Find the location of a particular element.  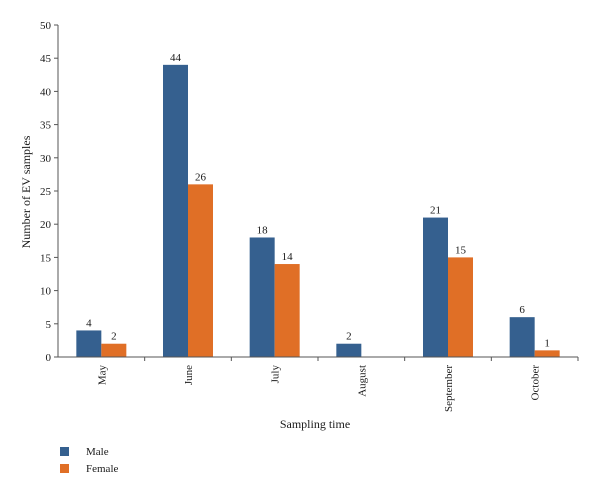

y-tick-label: 10 is located at coordinates (46, 292).